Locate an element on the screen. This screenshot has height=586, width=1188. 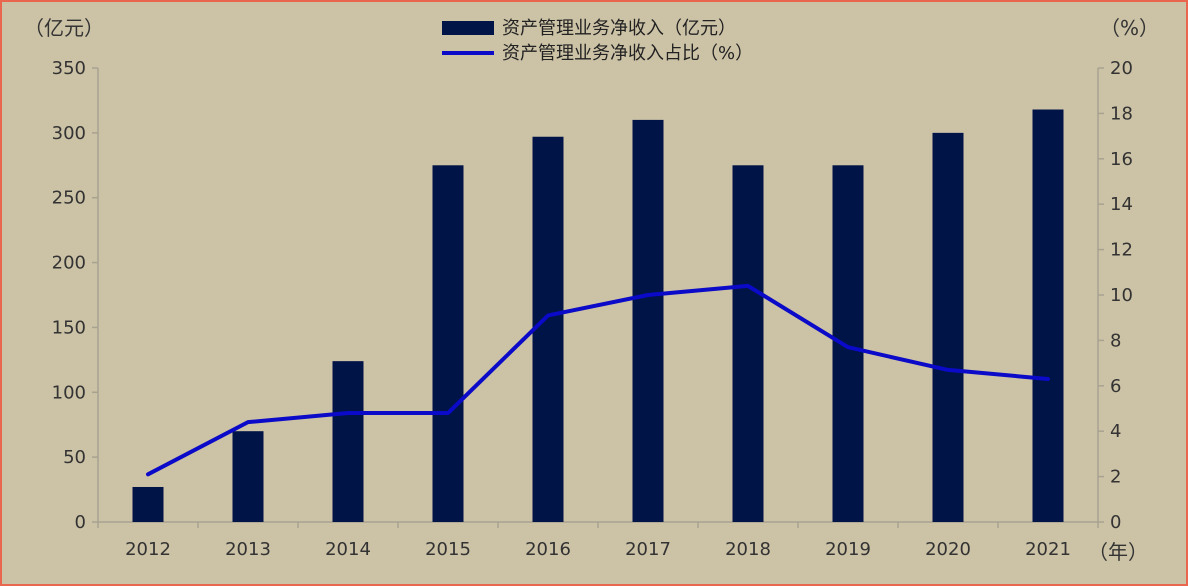
legend-bar-swatch is located at coordinates (468, 28).